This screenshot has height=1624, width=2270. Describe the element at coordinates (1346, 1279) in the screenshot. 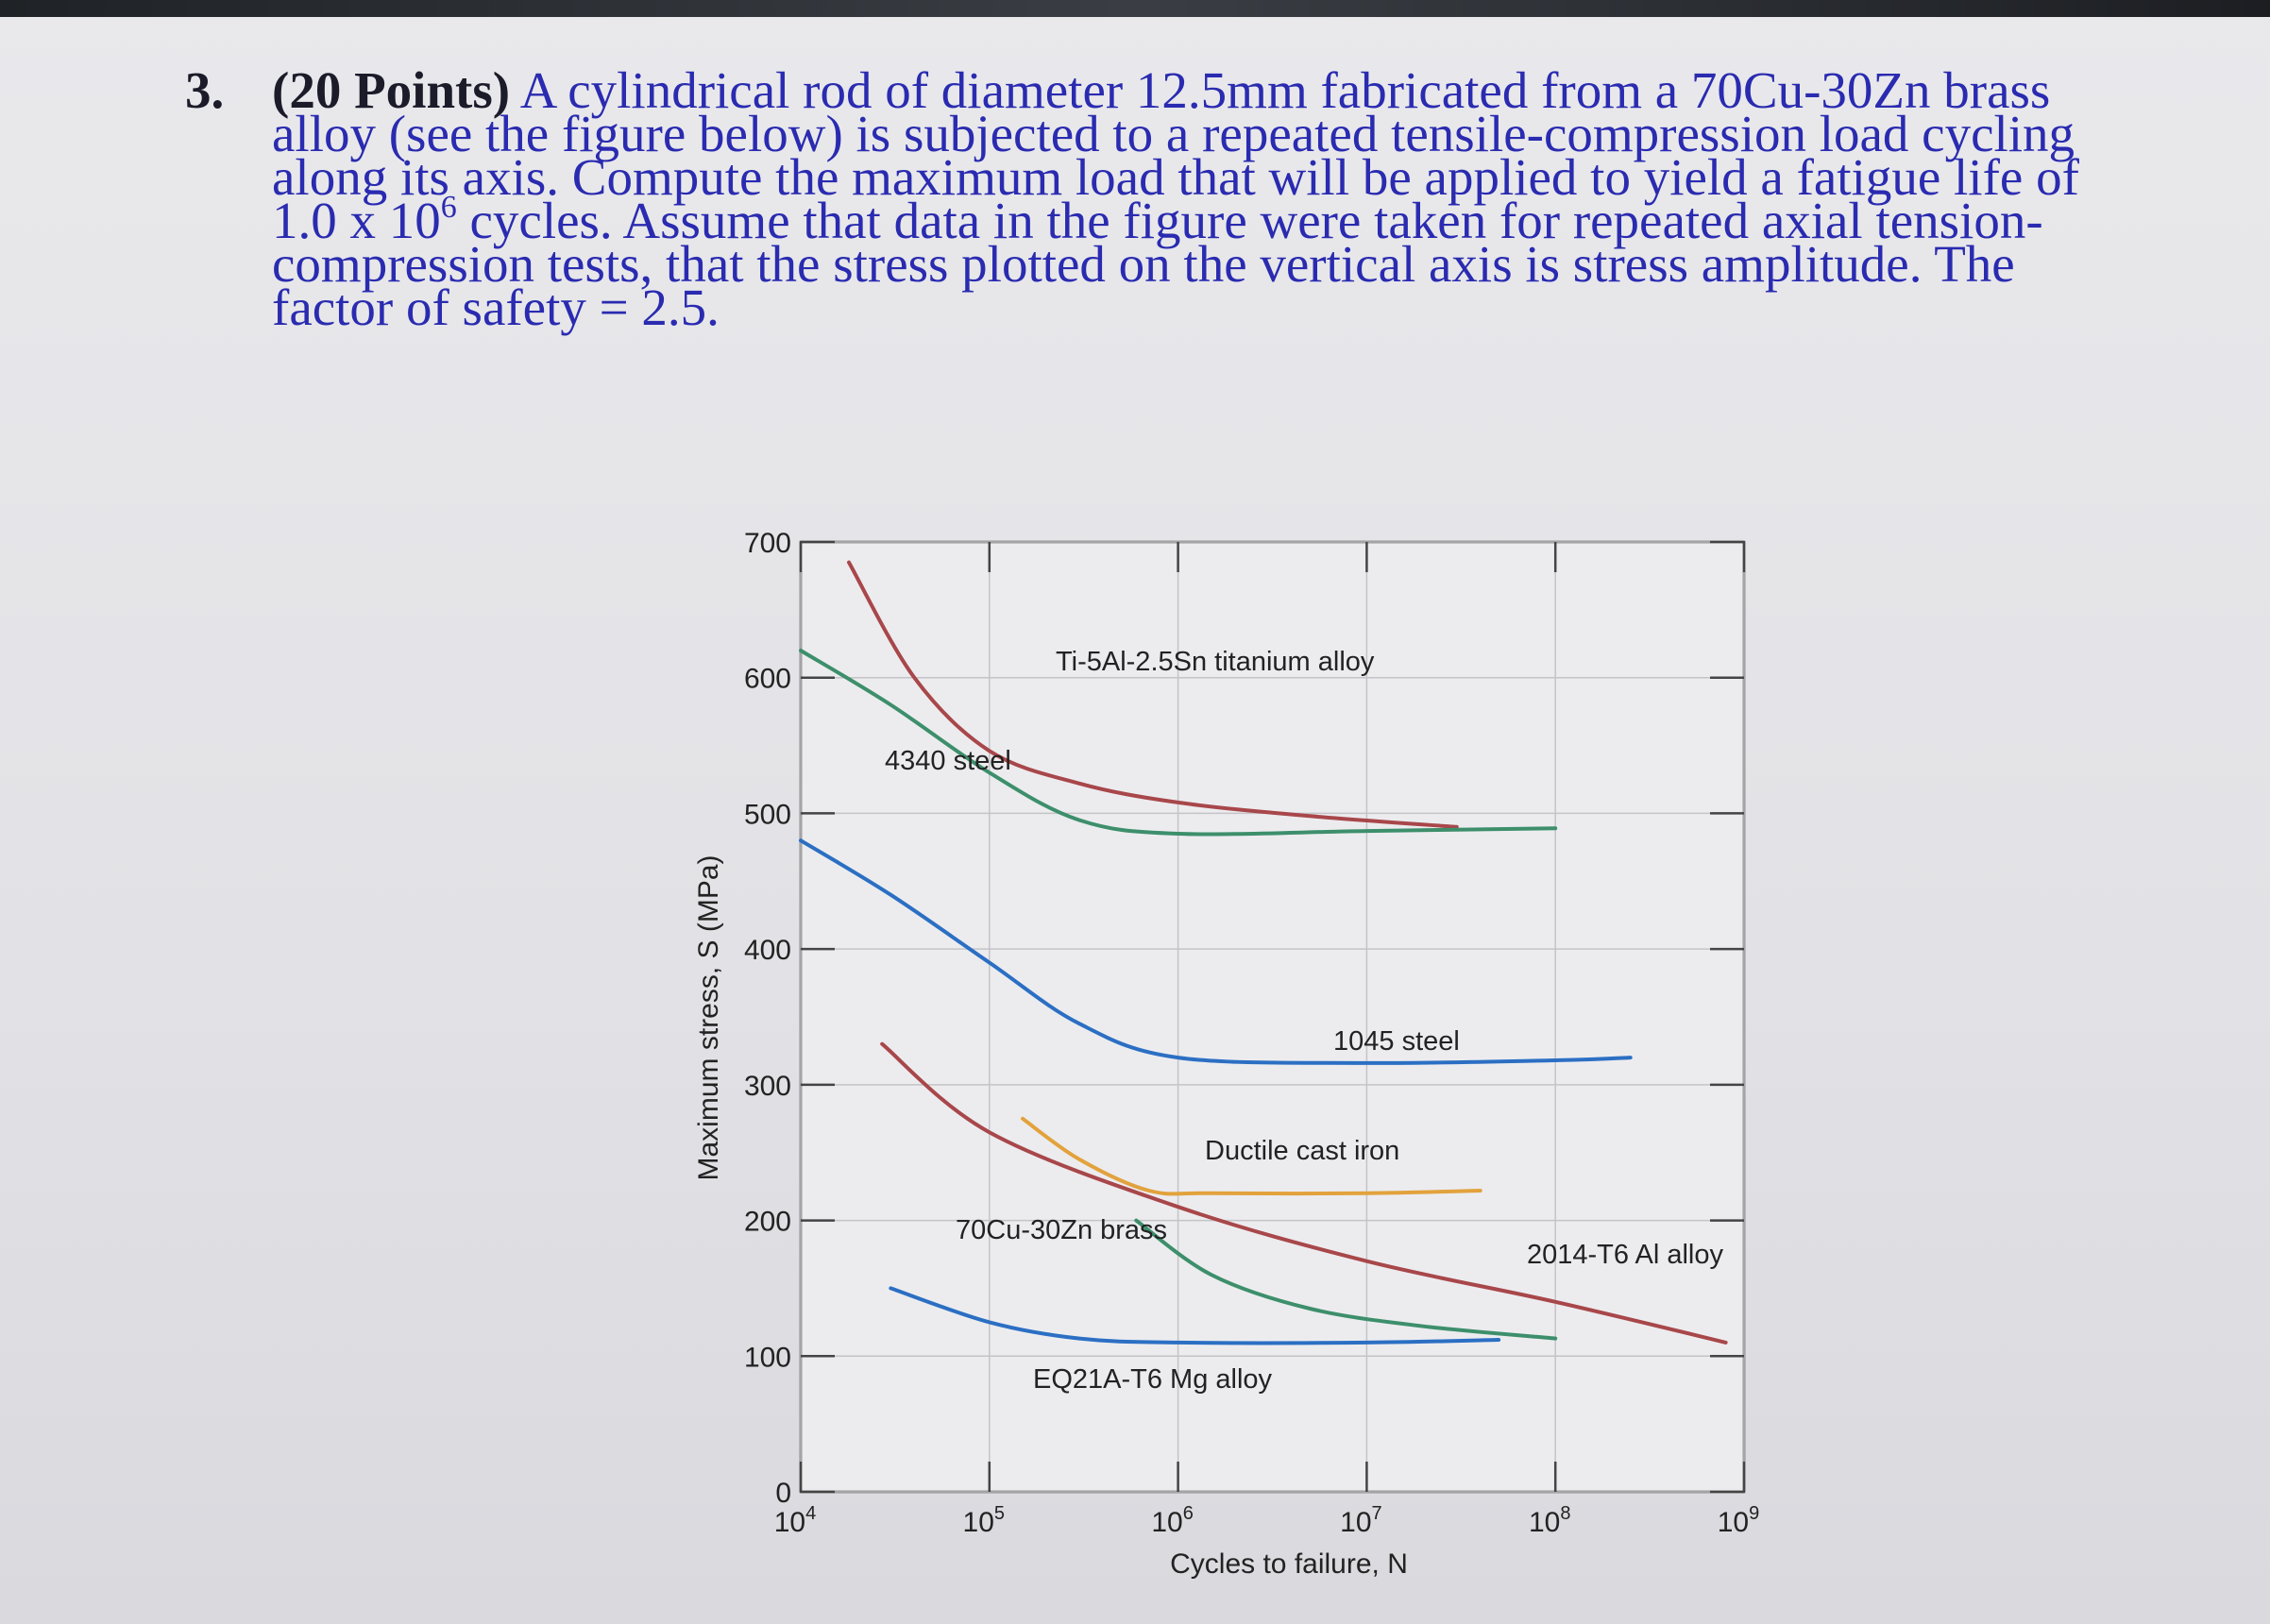

I see `series-curve-70cu-30zn-brass` at that location.